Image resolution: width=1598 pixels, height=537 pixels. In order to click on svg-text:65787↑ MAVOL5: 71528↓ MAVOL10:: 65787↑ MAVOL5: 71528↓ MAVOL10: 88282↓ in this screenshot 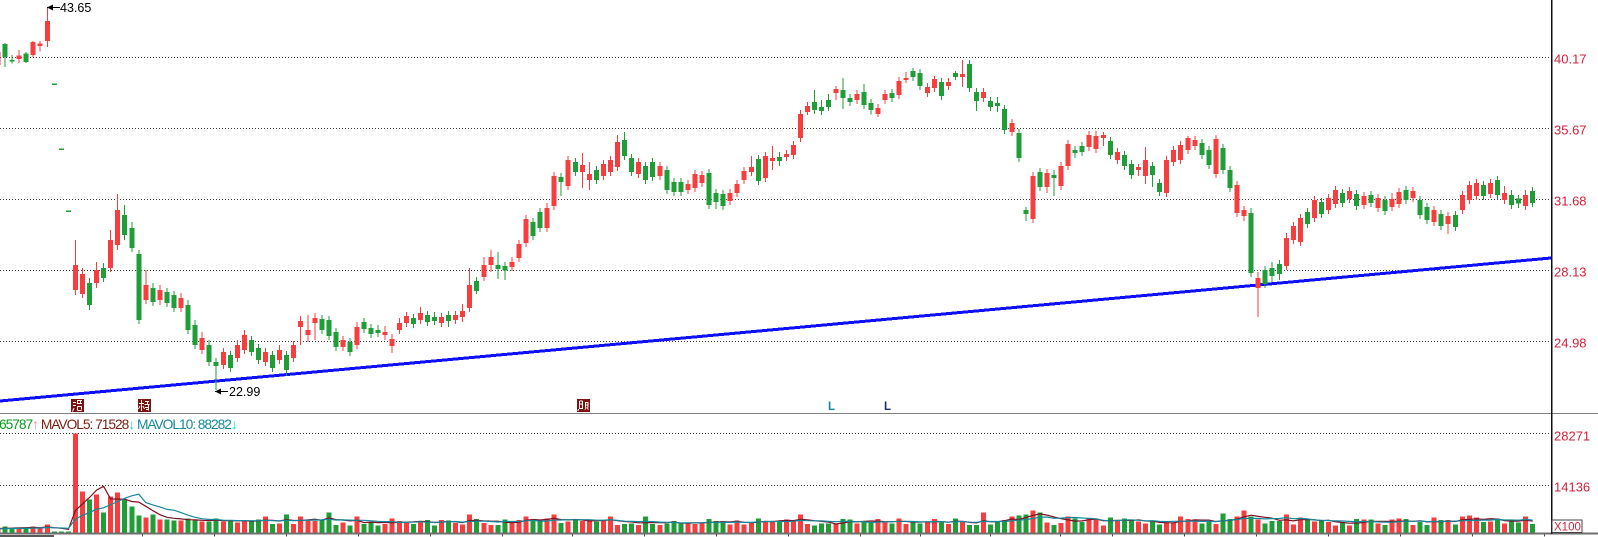, I will do `click(118, 424)`.